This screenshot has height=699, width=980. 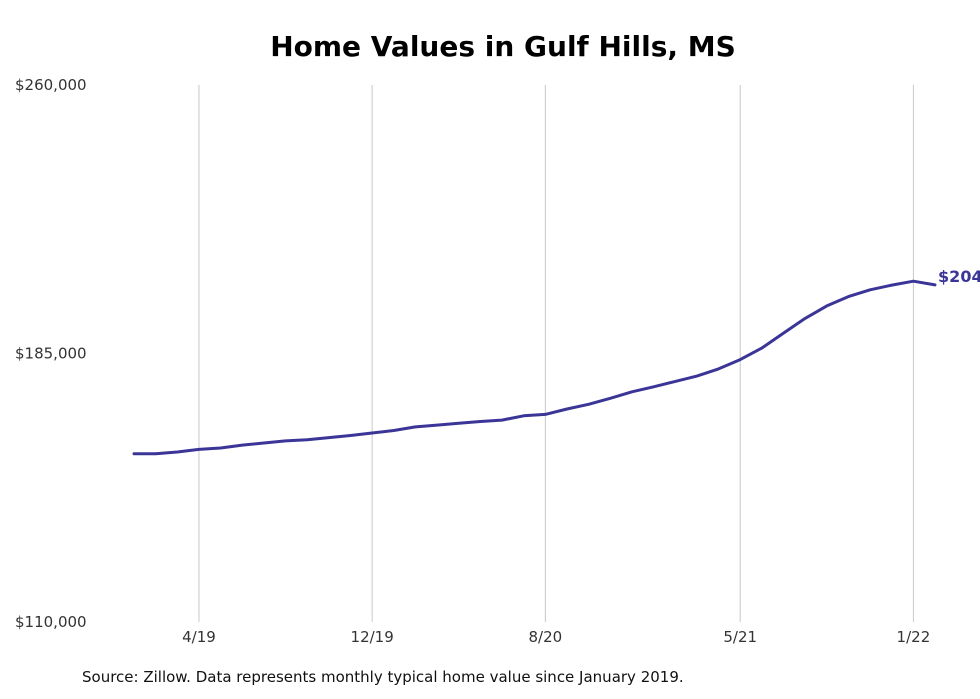 I want to click on x-tick-label: 4/19, so click(x=199, y=637).